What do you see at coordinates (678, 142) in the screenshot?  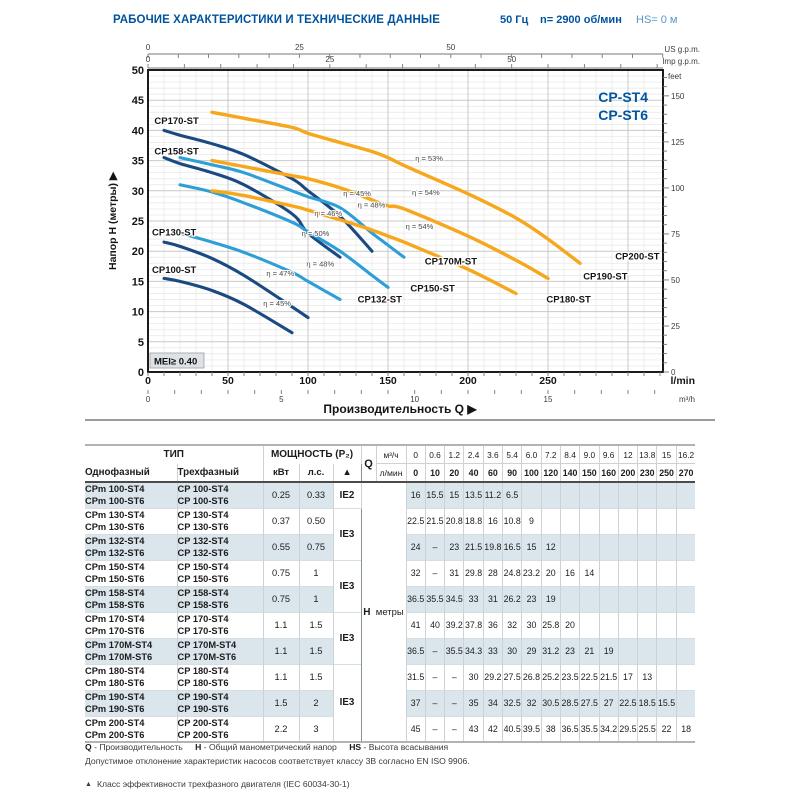 I see `feet-tick: 125` at bounding box center [678, 142].